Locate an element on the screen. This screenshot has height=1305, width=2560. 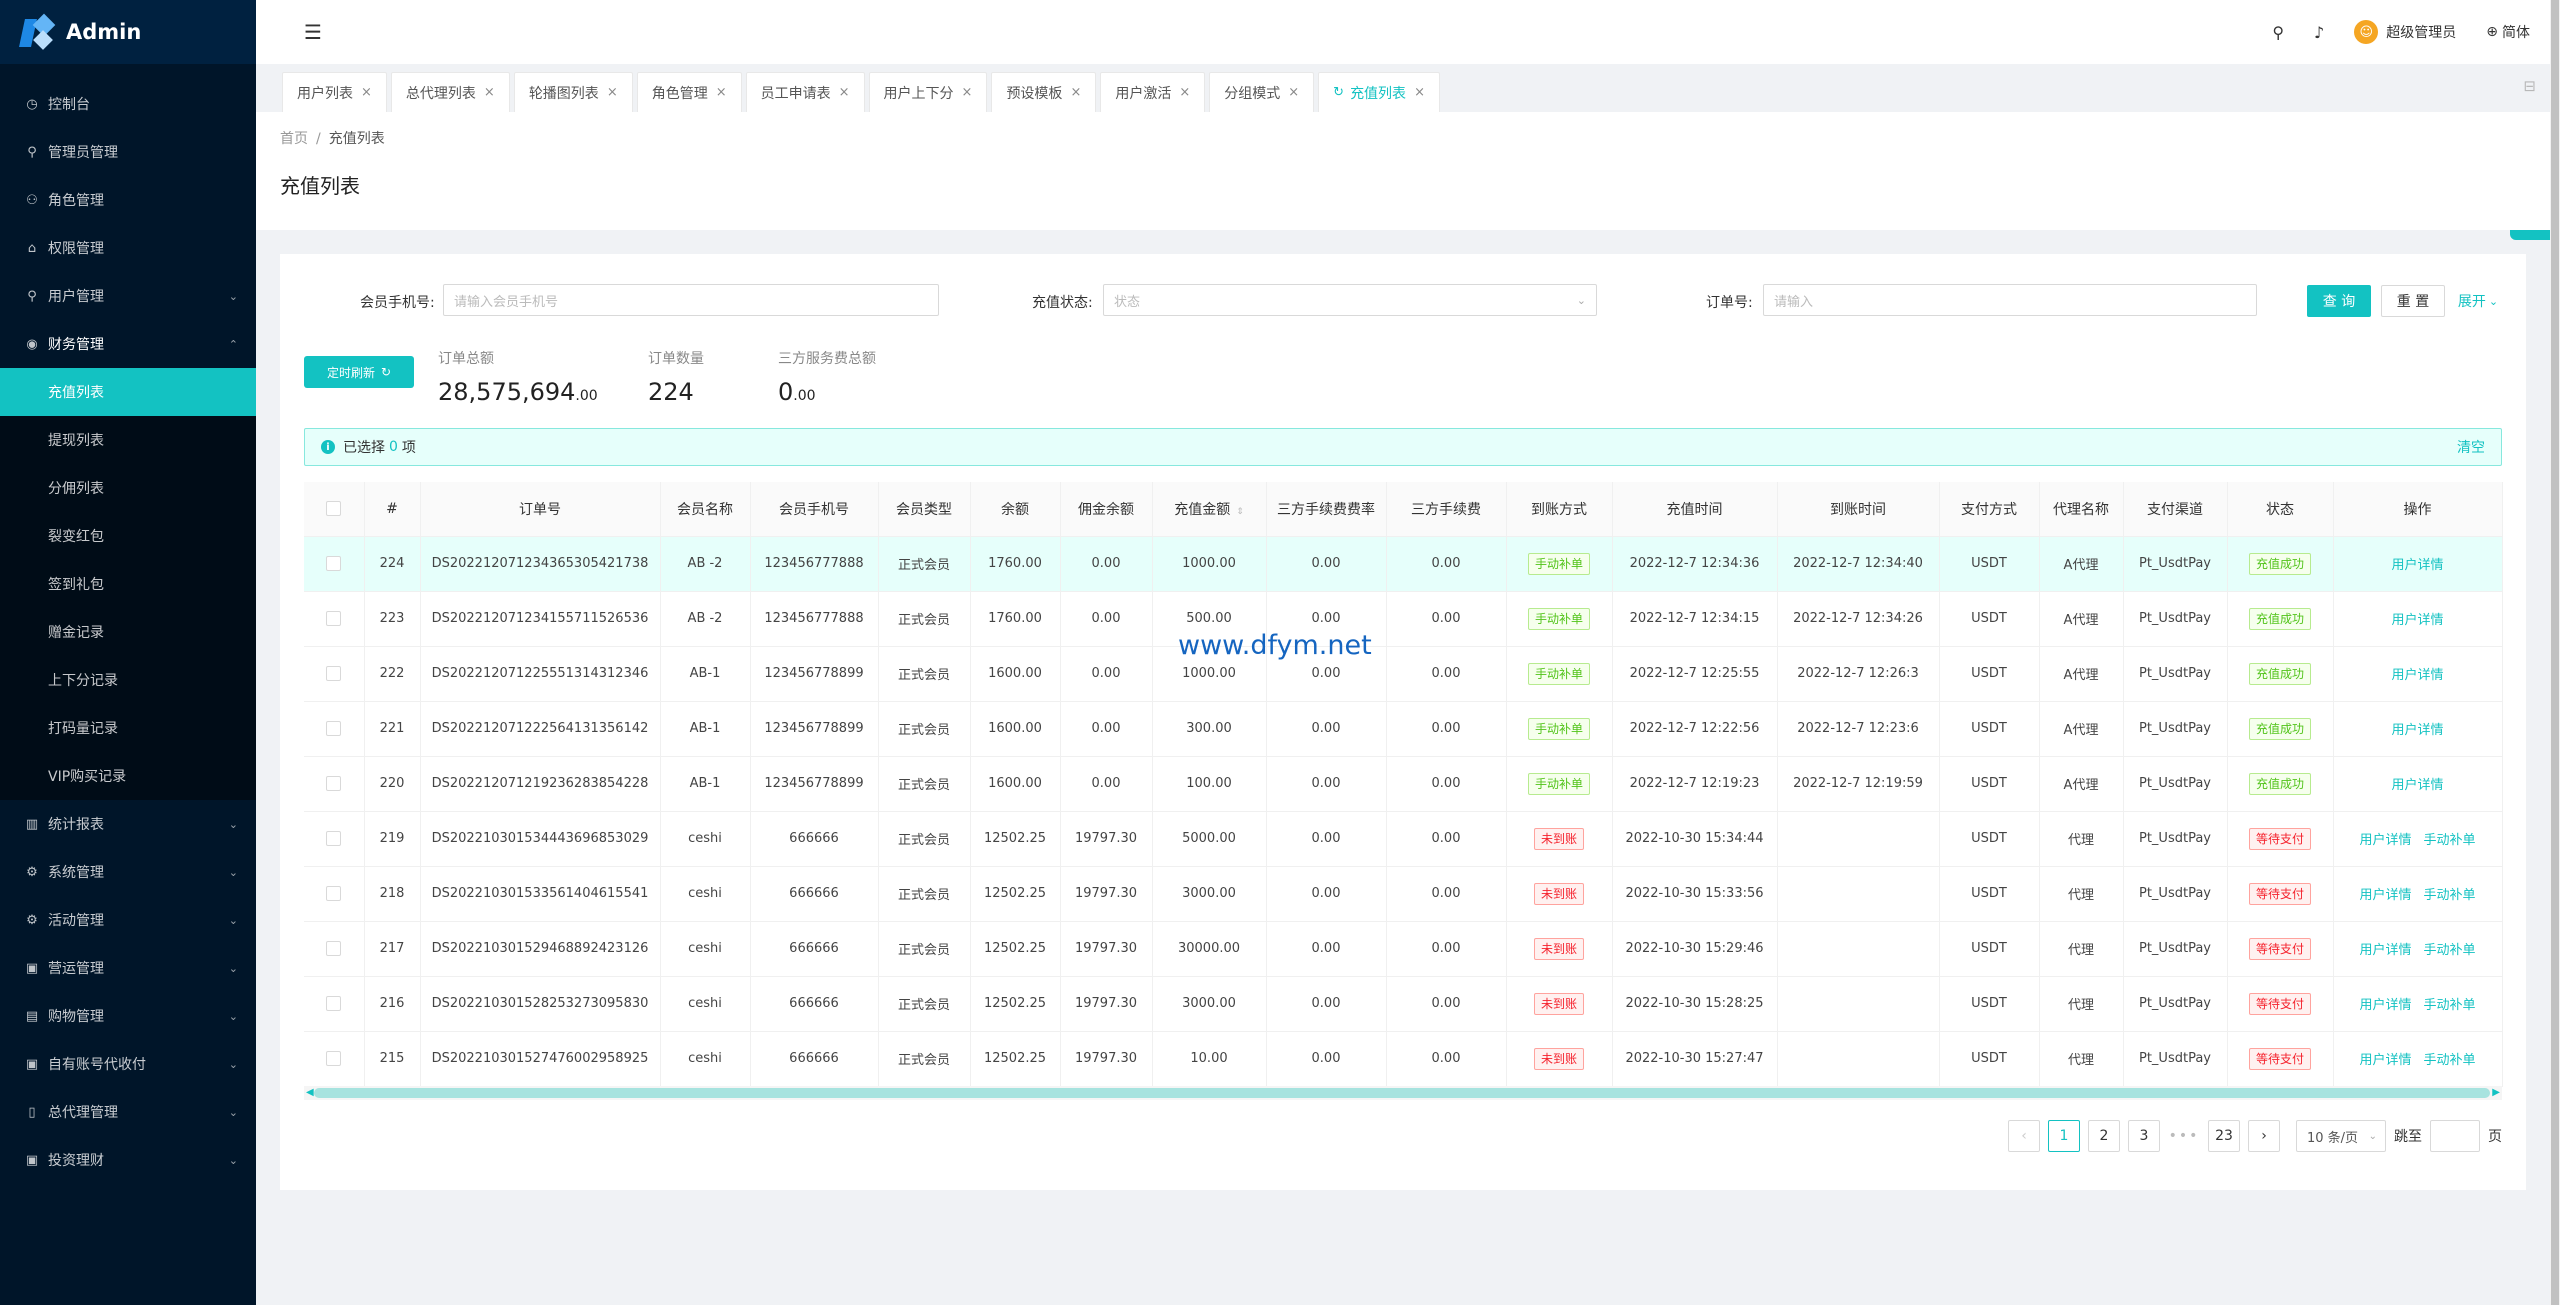
phone-input: 请输入会员手机号 is located at coordinates (691, 300).